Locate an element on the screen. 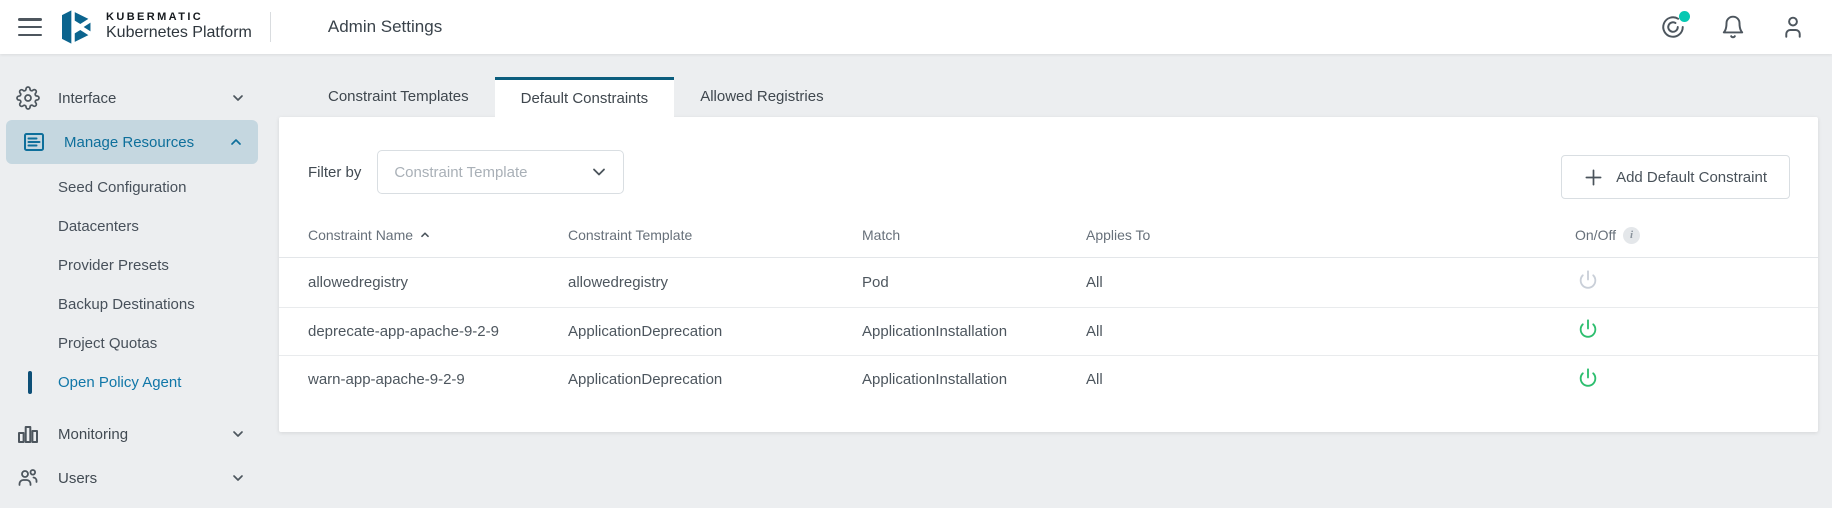 This screenshot has width=1832, height=508. sidebar-item-label: Users is located at coordinates (78, 478).